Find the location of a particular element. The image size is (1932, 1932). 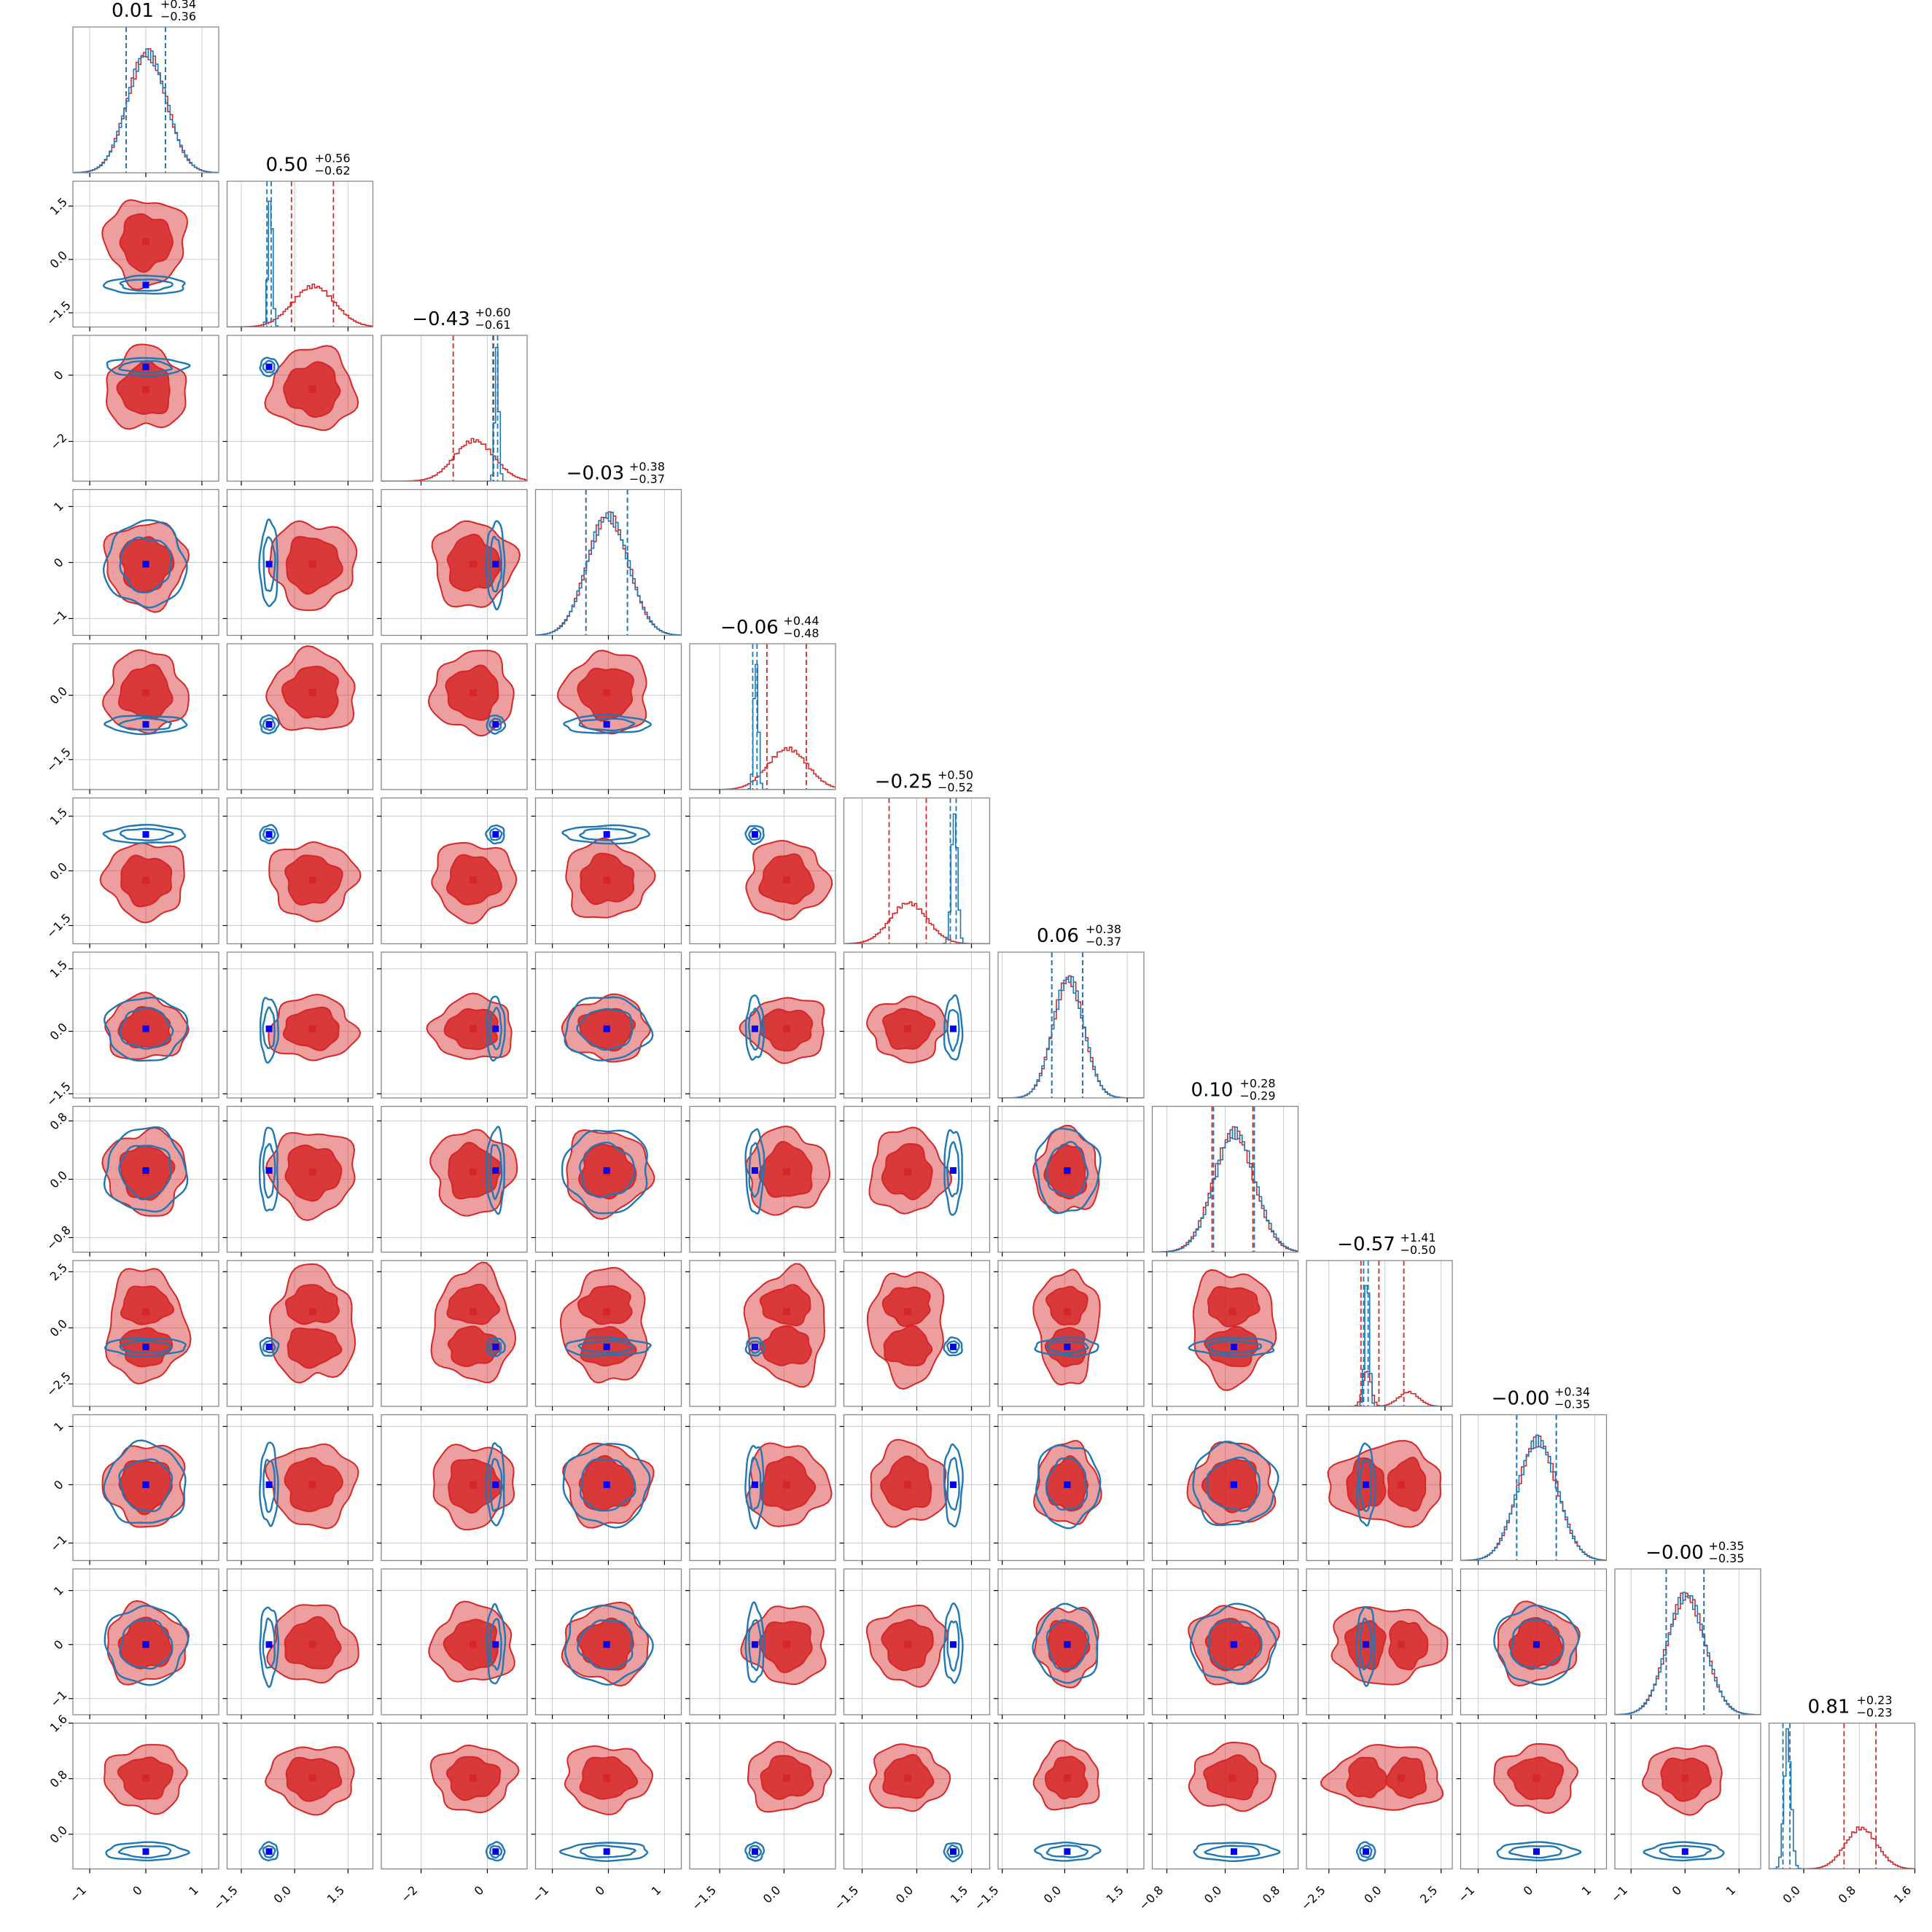

param-title-plus-1: +0.56 is located at coordinates (333, 158).